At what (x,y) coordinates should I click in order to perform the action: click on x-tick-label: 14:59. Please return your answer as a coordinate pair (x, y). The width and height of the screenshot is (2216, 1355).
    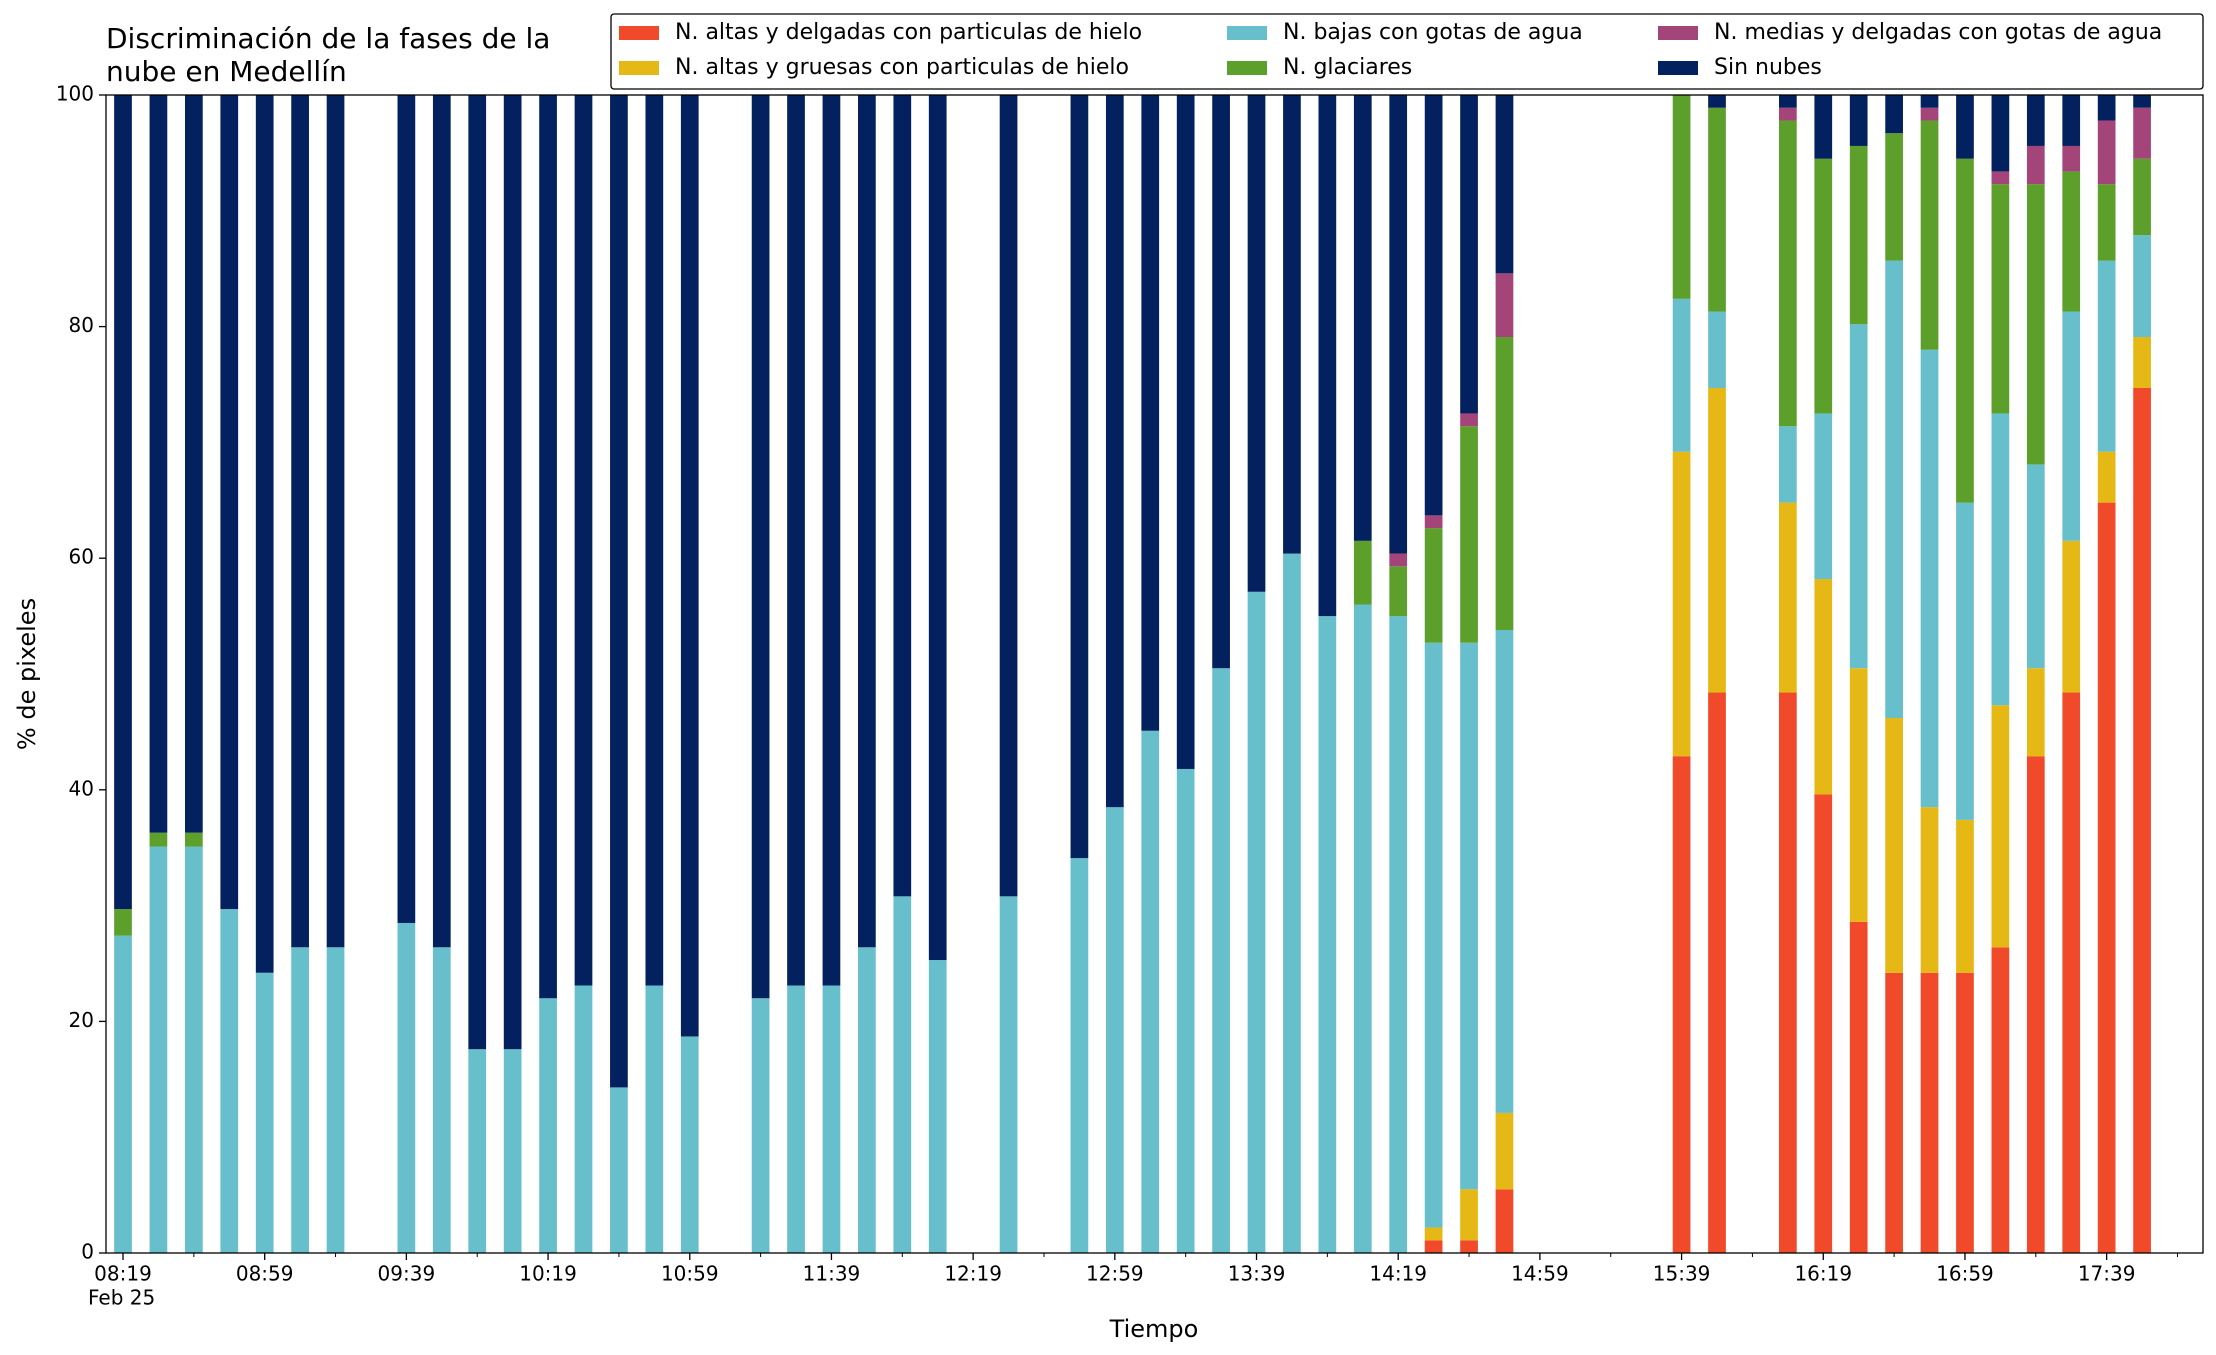
    Looking at the image, I should click on (1540, 1274).